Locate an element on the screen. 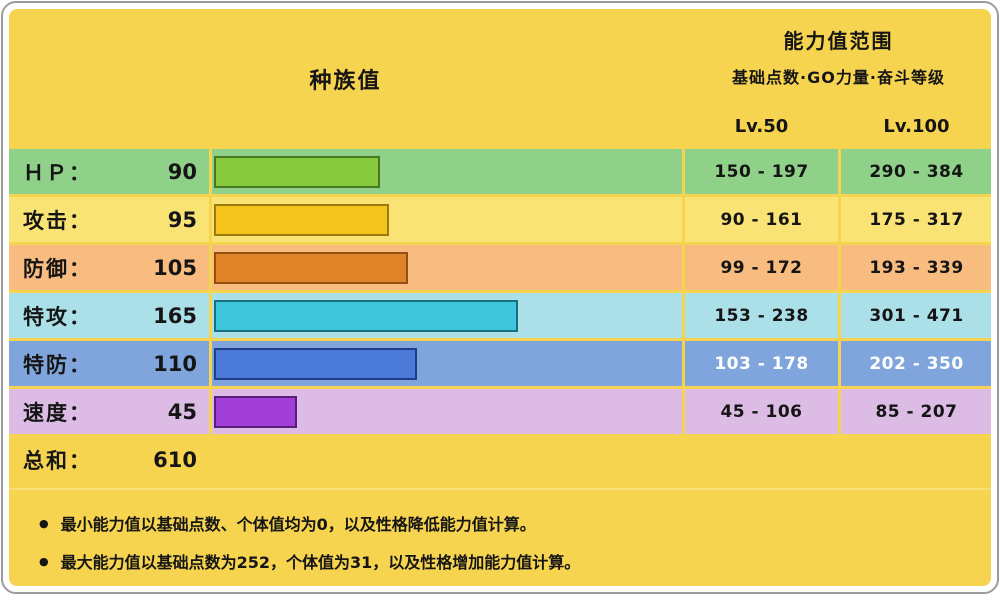 The width and height of the screenshot is (1000, 595). footnote-text: 最小能力值以基础点数、个体值均为0，以及性格降低能力值计算。 is located at coordinates (298, 524).